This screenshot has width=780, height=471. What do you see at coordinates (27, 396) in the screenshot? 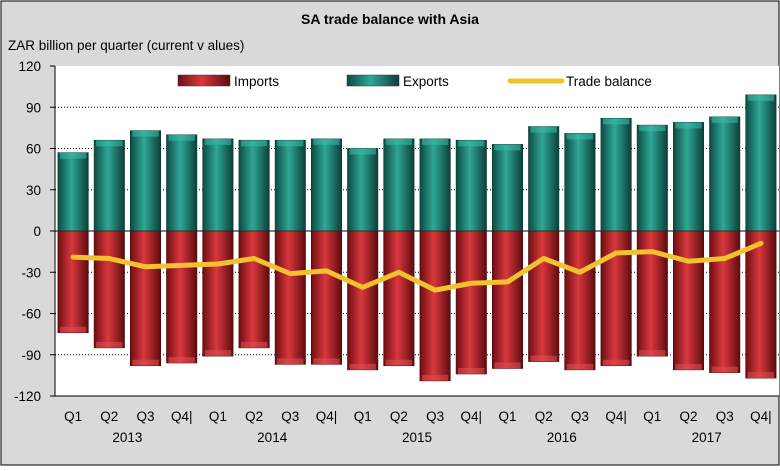
I see `y-tick-label: -120` at bounding box center [27, 396].